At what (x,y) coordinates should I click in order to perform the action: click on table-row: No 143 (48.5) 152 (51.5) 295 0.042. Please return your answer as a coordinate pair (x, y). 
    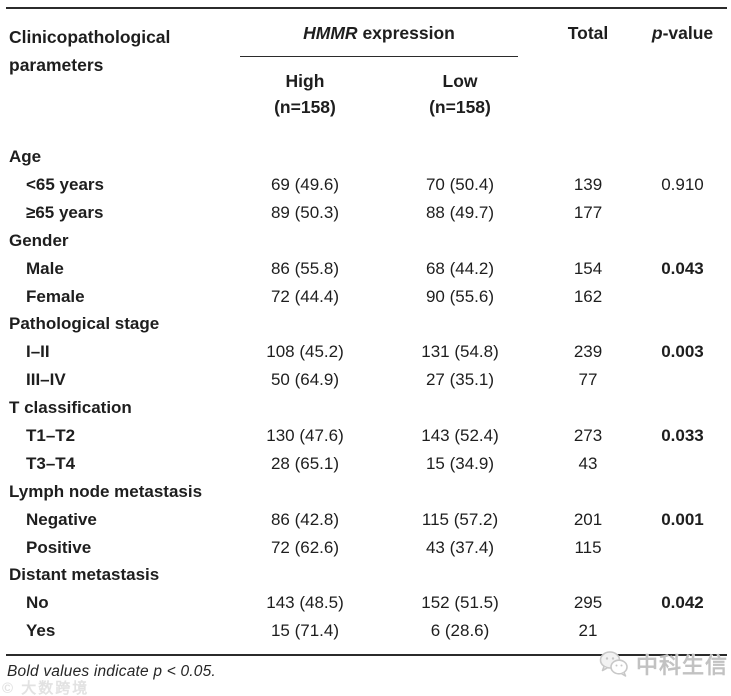
    Looking at the image, I should click on (366, 603).